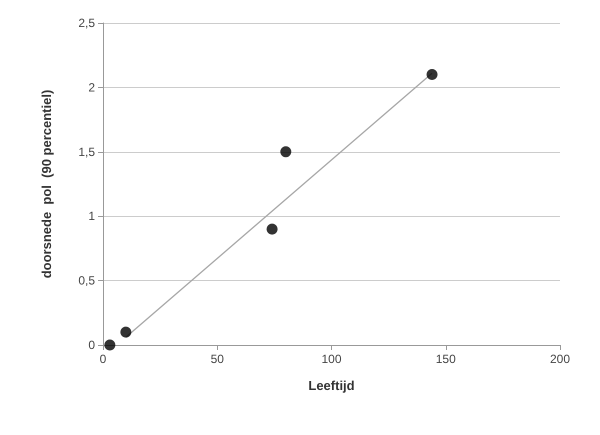 This screenshot has height=435, width=600. What do you see at coordinates (331, 385) in the screenshot?
I see `x-axis-title: Leeftijd` at bounding box center [331, 385].